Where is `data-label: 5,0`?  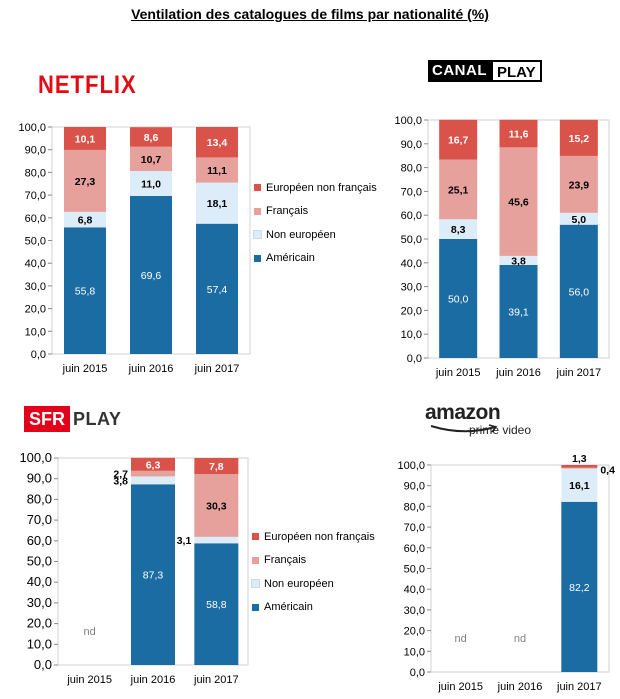
data-label: 5,0 is located at coordinates (579, 220).